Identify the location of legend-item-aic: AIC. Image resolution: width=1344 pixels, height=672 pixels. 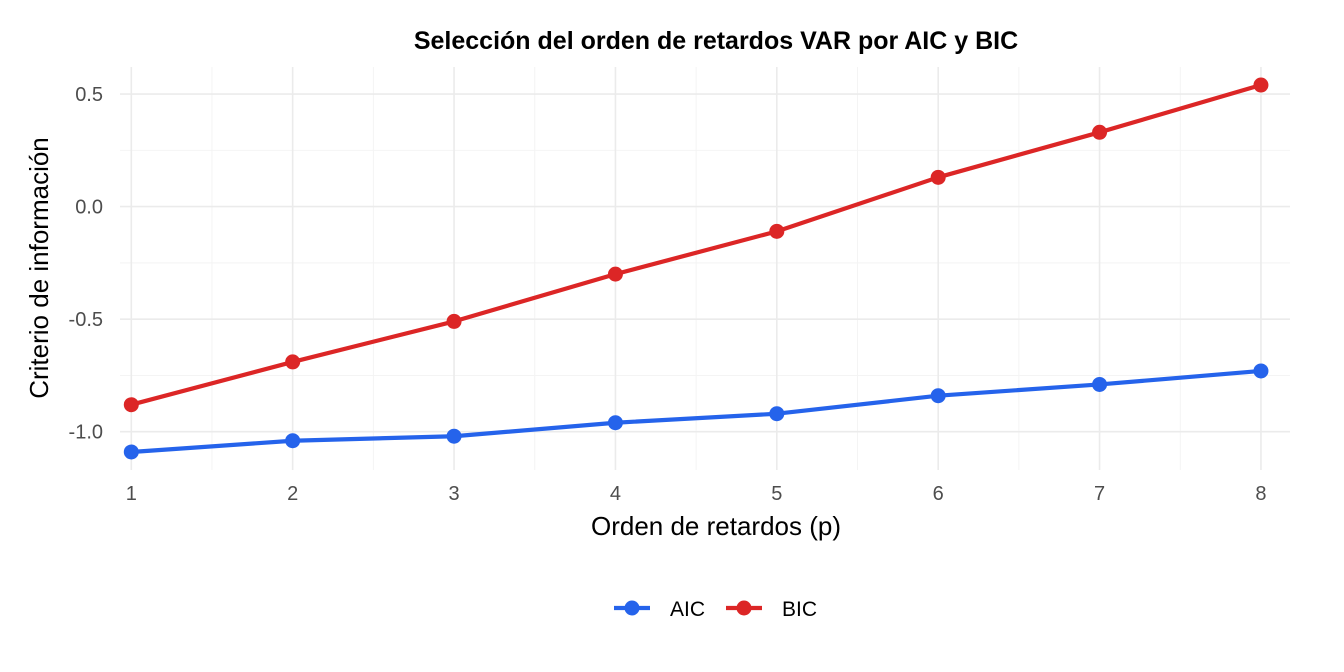
(659, 609).